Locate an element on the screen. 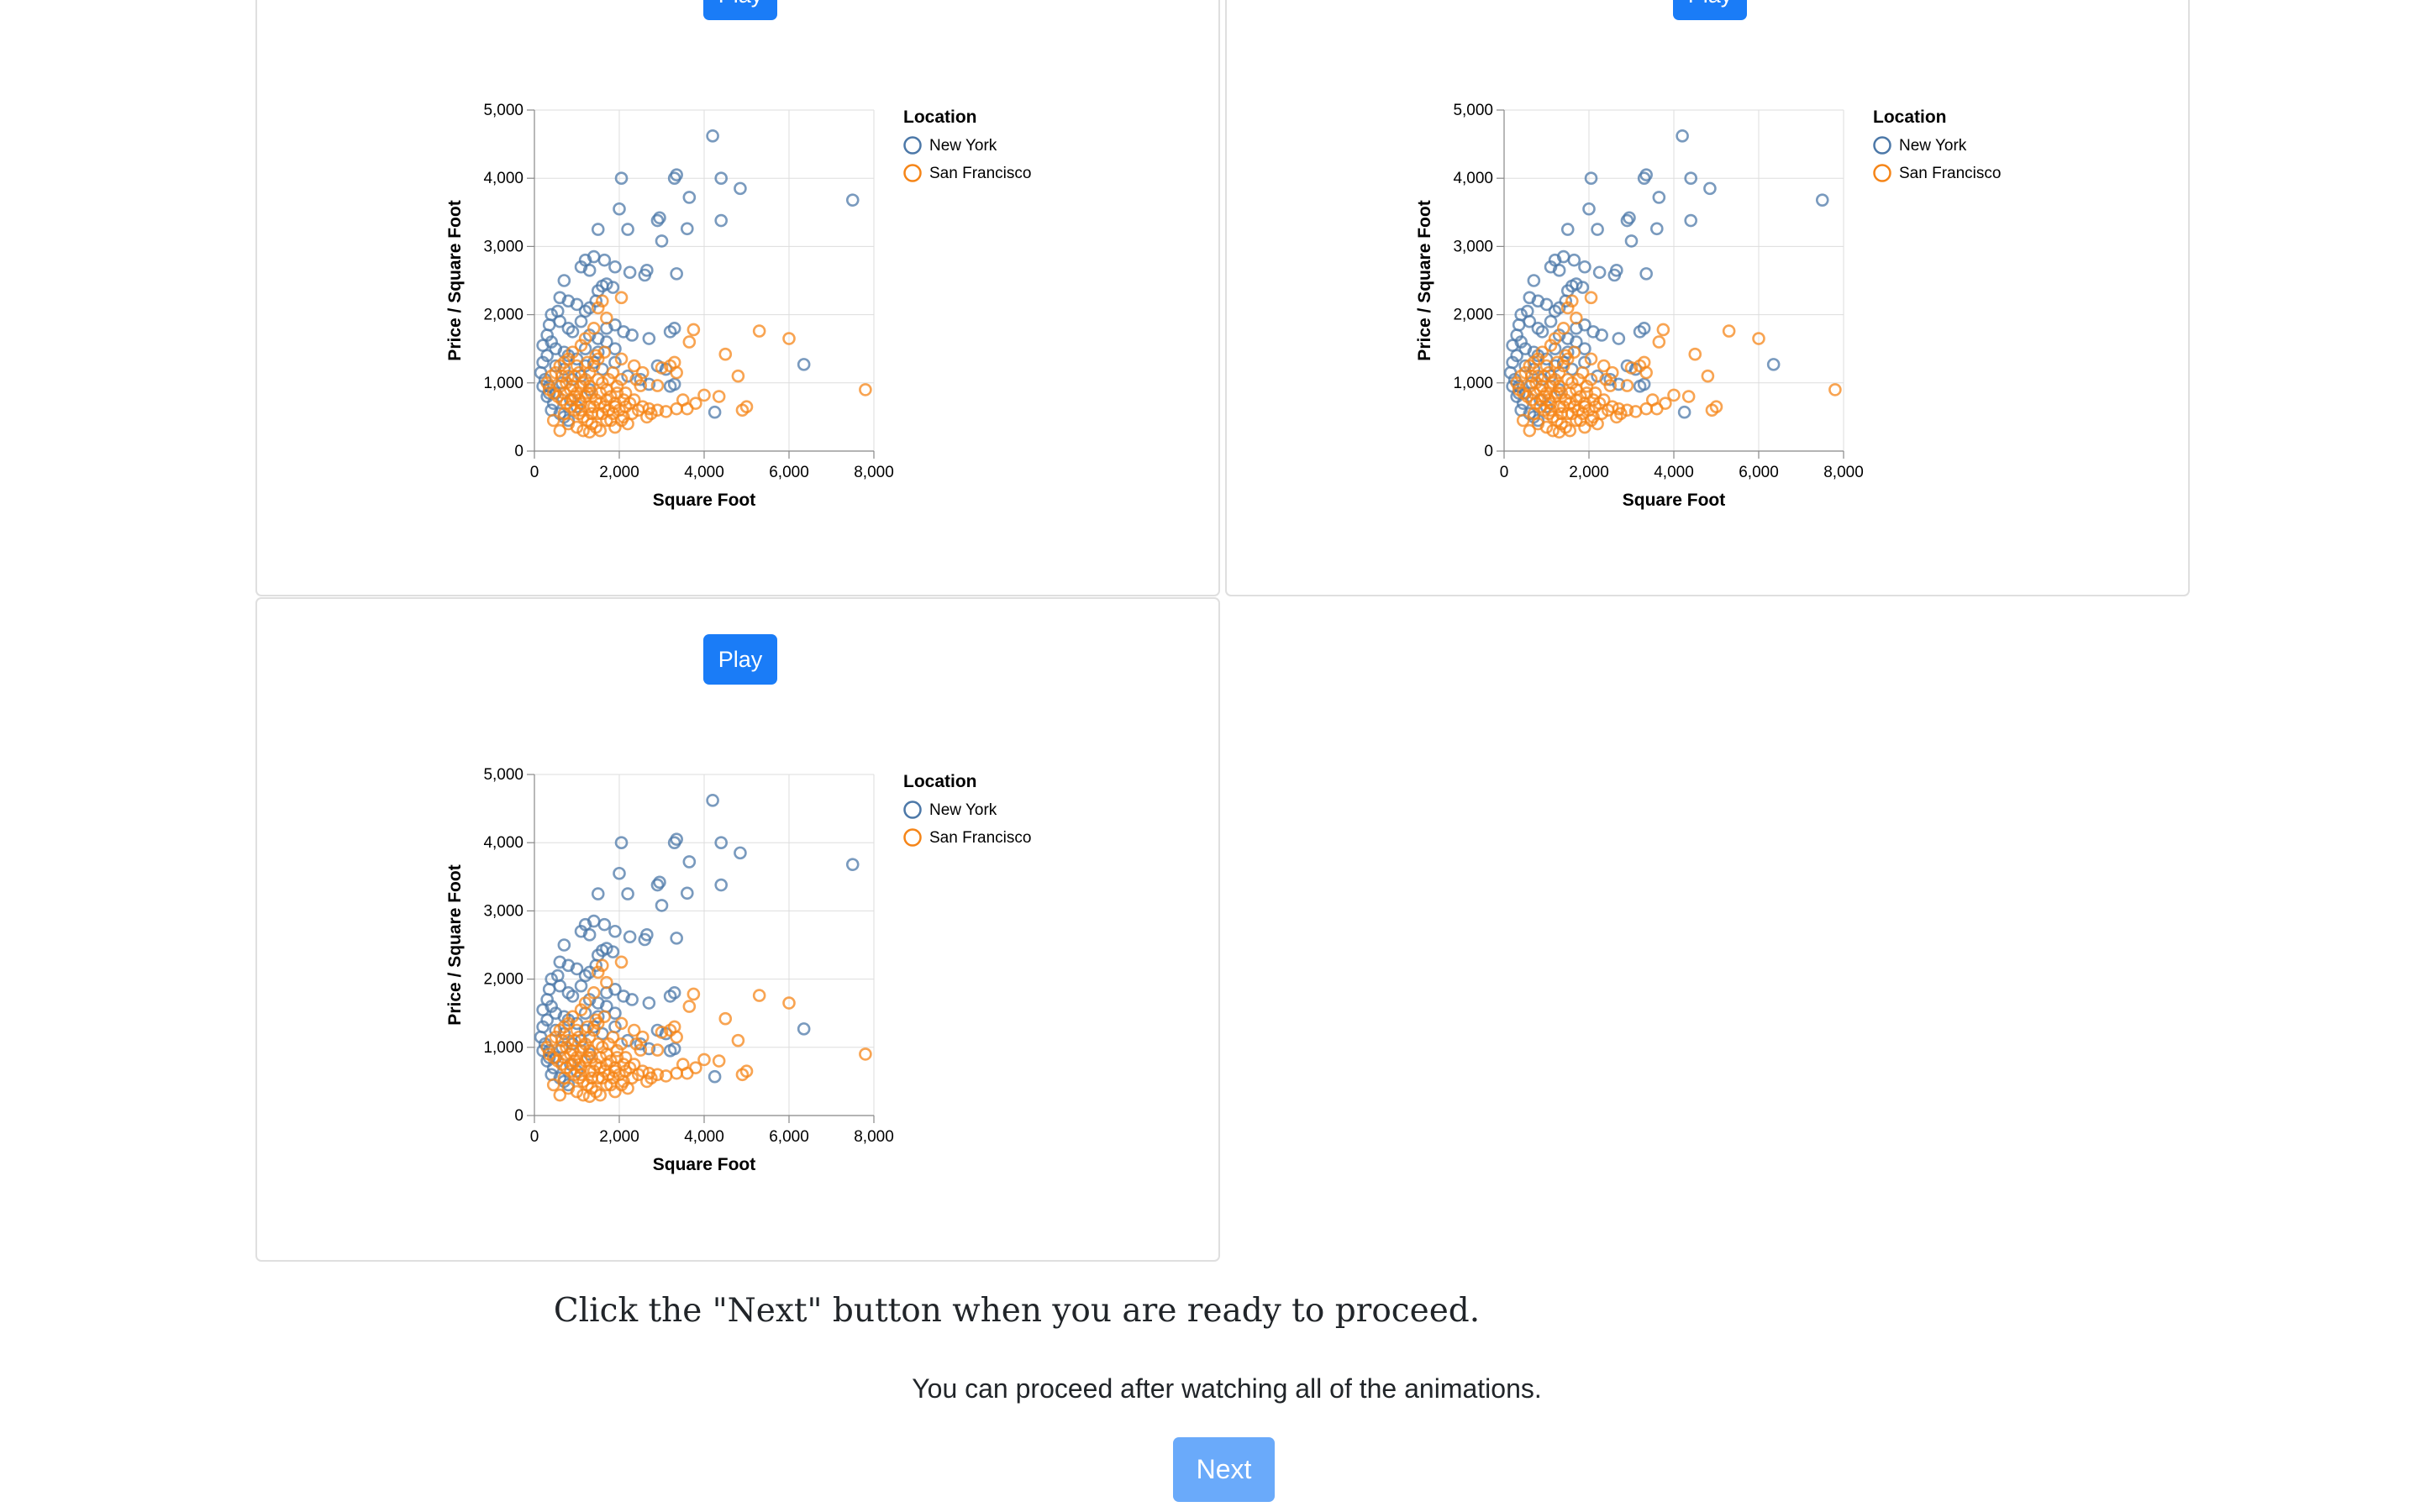 The width and height of the screenshot is (2420, 1512). y-tick-label: 3,000 is located at coordinates (503, 911).